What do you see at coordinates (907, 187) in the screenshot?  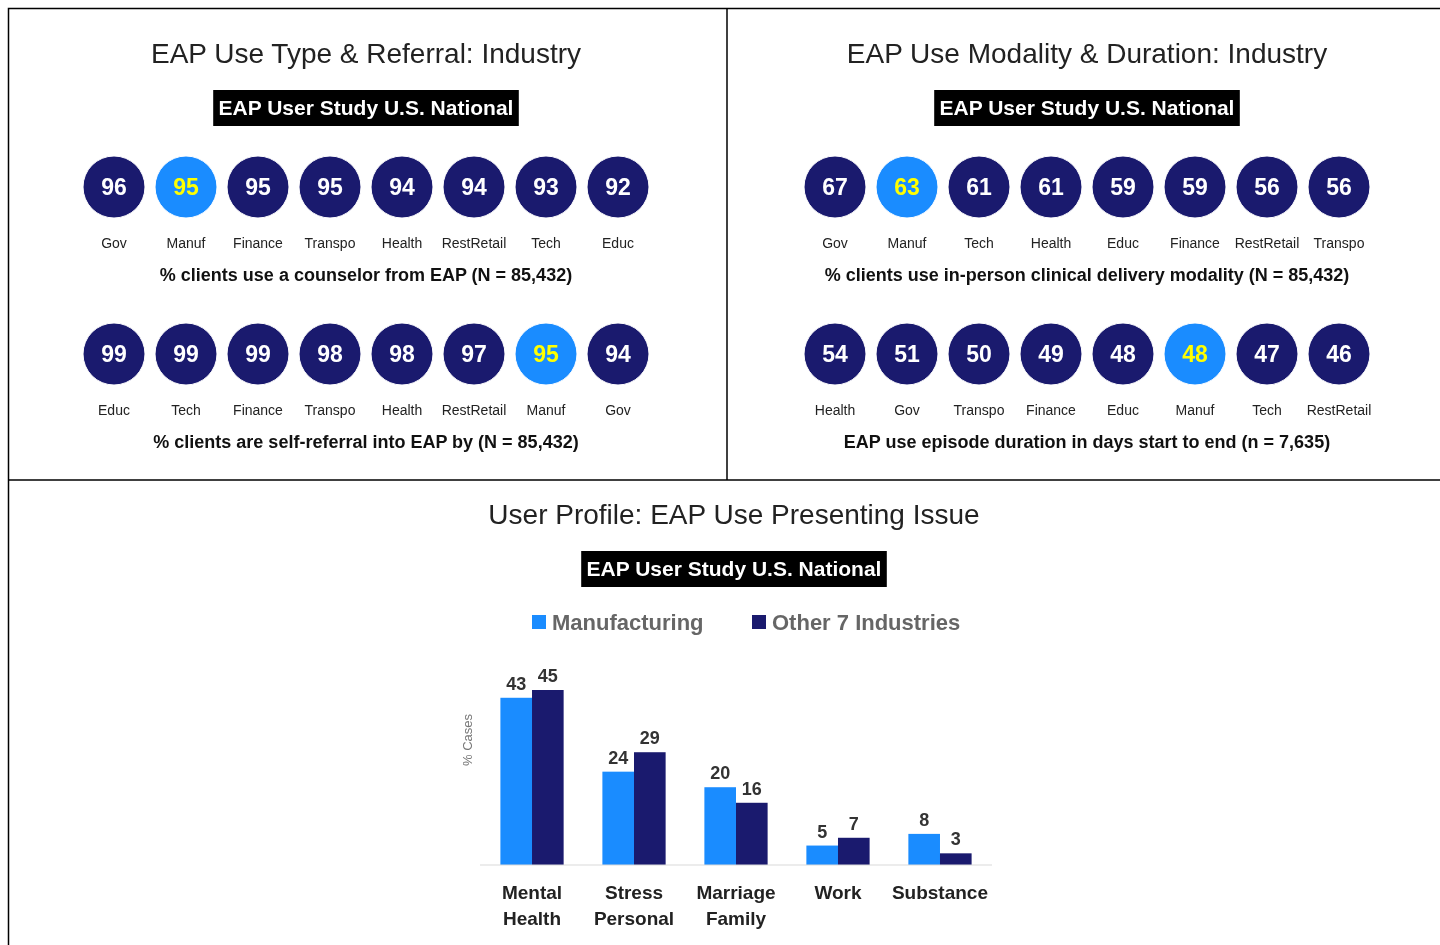 I see `data-label: 63` at bounding box center [907, 187].